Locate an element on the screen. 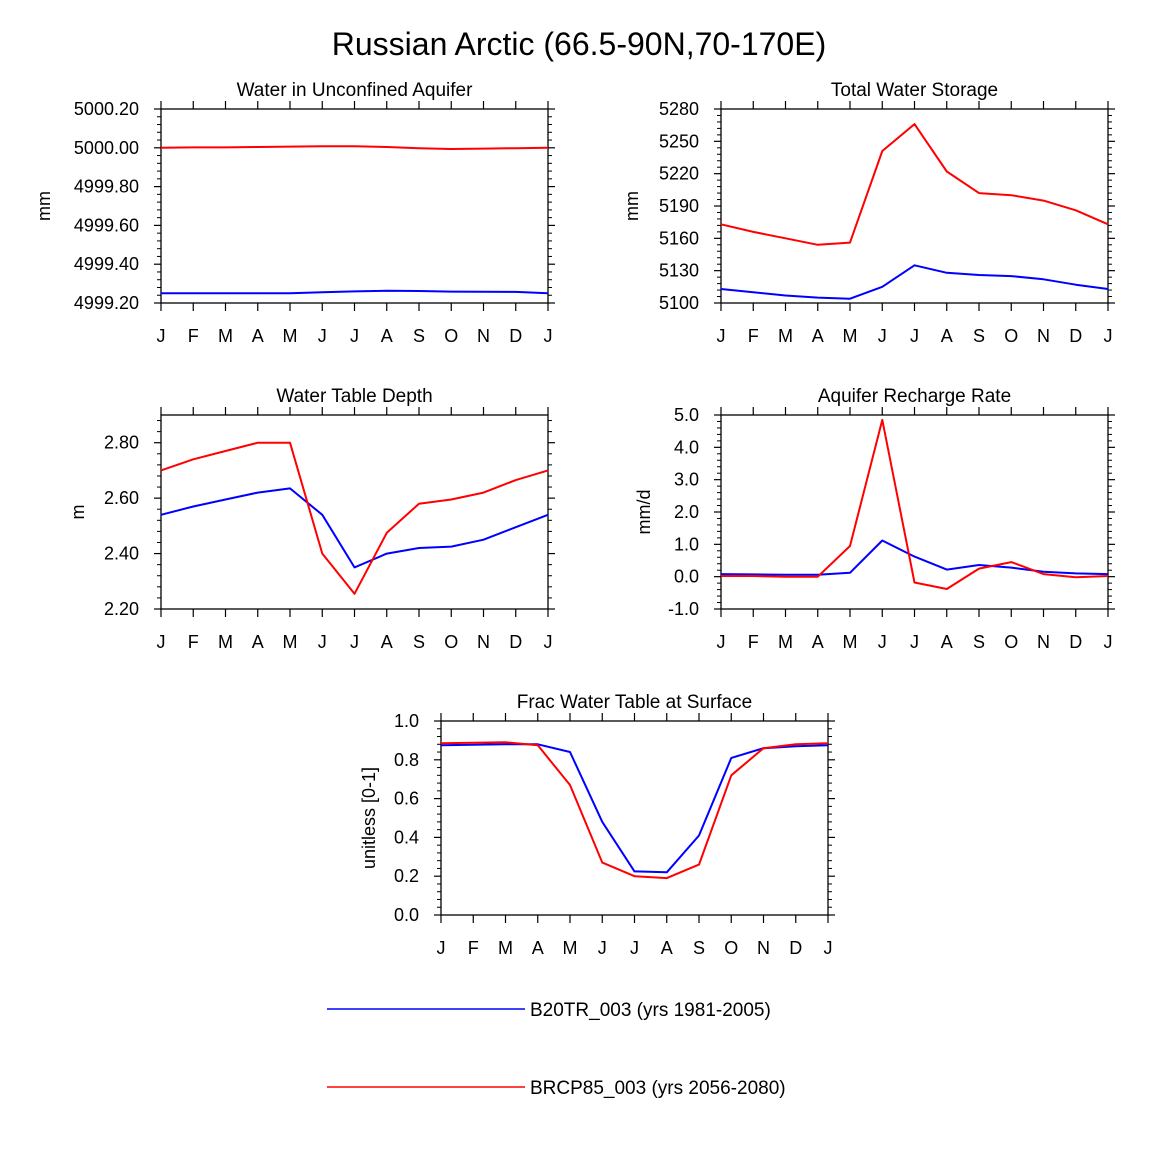 Image resolution: width=1158 pixels, height=1160 pixels. y-tick-label: 4999.20 is located at coordinates (106, 303).